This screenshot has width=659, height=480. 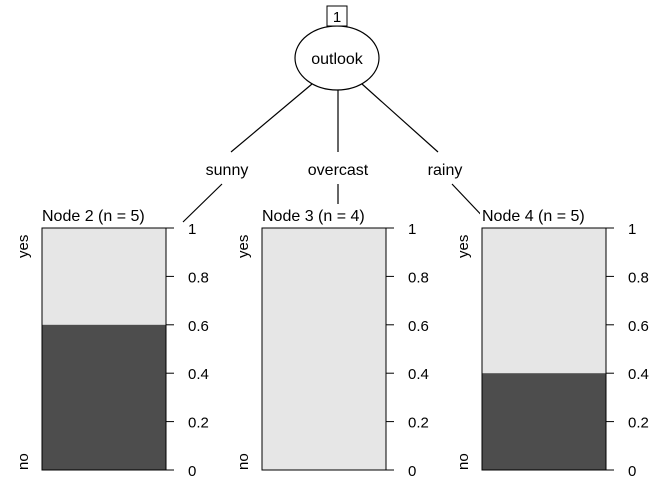 What do you see at coordinates (227, 170) in the screenshot?
I see `branch-label-sunny: sunny` at bounding box center [227, 170].